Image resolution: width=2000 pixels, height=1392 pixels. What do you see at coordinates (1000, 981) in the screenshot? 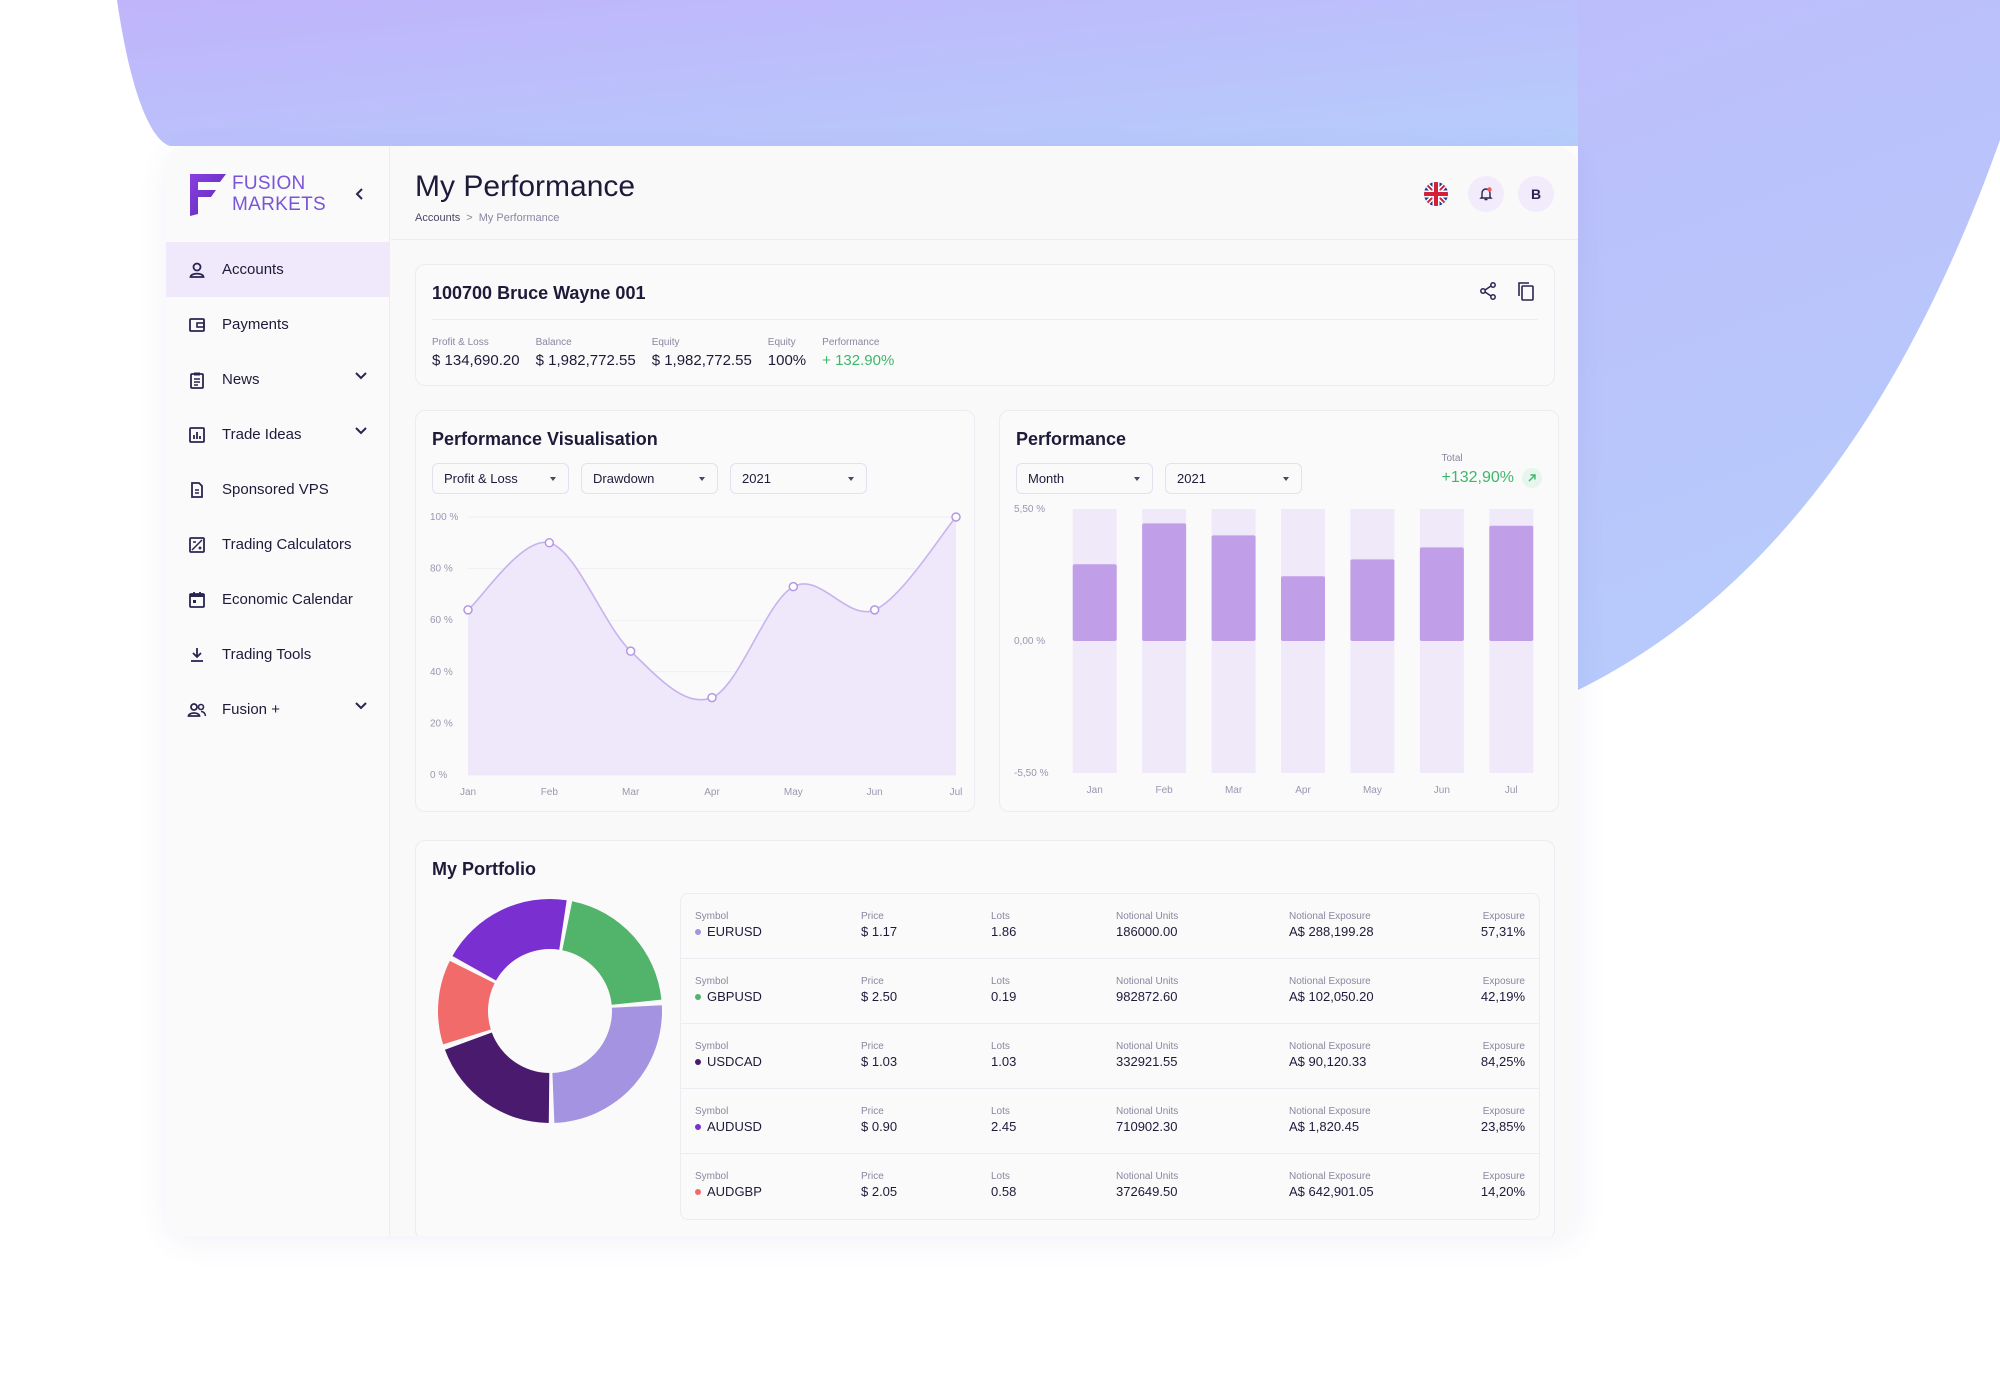
I see `column-label: Lots` at bounding box center [1000, 981].